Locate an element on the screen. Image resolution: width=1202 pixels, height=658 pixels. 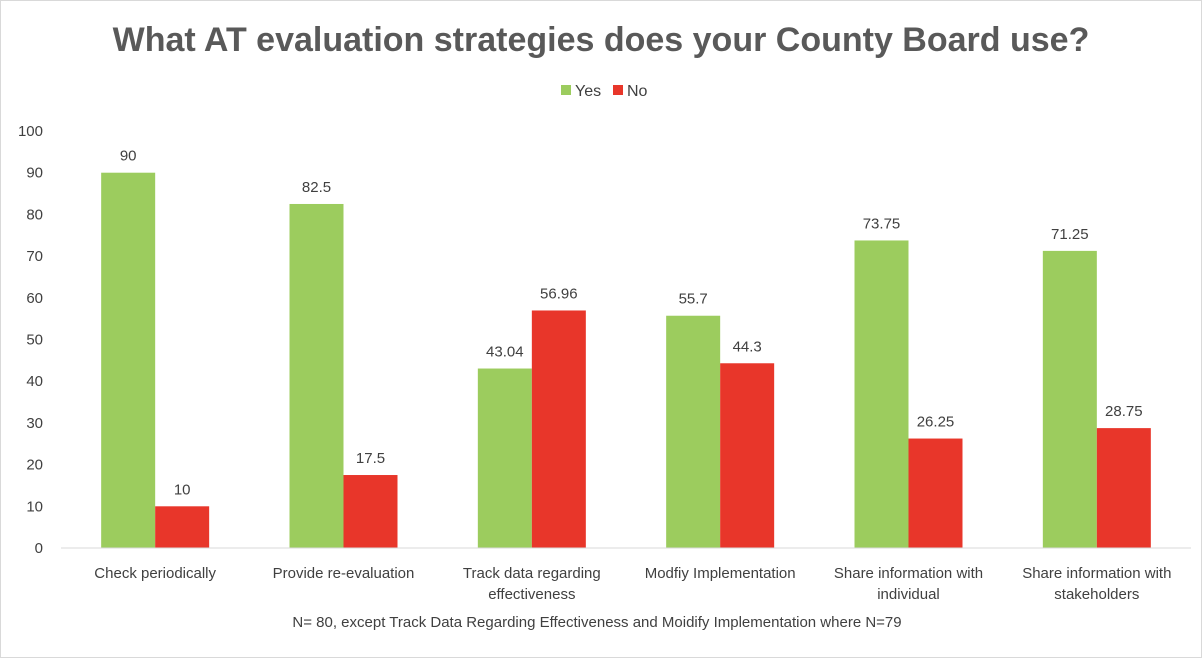
data-label-yes: 73.75 is located at coordinates (882, 223).